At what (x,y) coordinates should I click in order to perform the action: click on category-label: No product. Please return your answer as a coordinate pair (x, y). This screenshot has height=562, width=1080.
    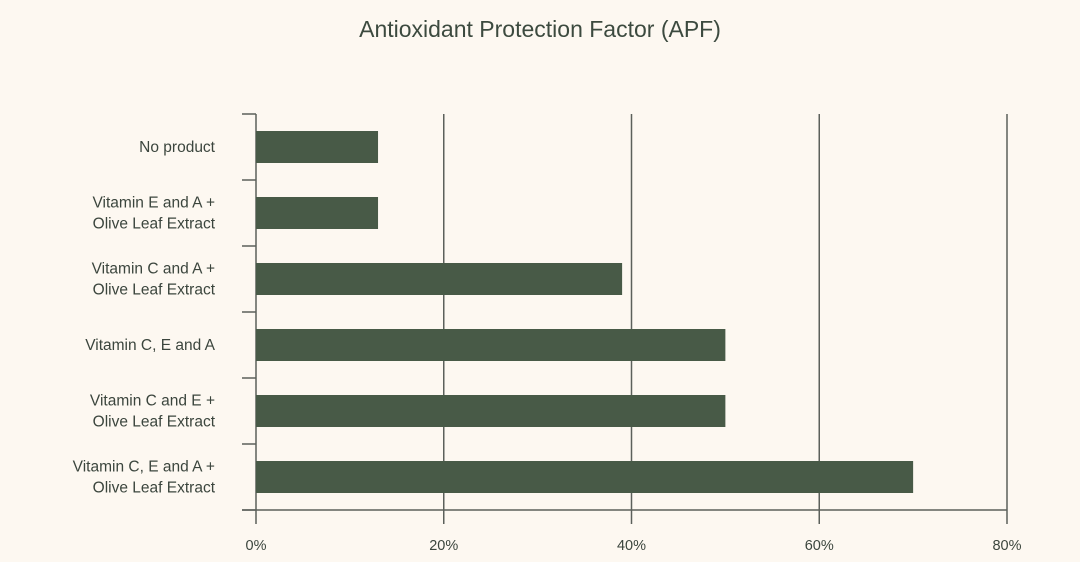
    Looking at the image, I should click on (177, 147).